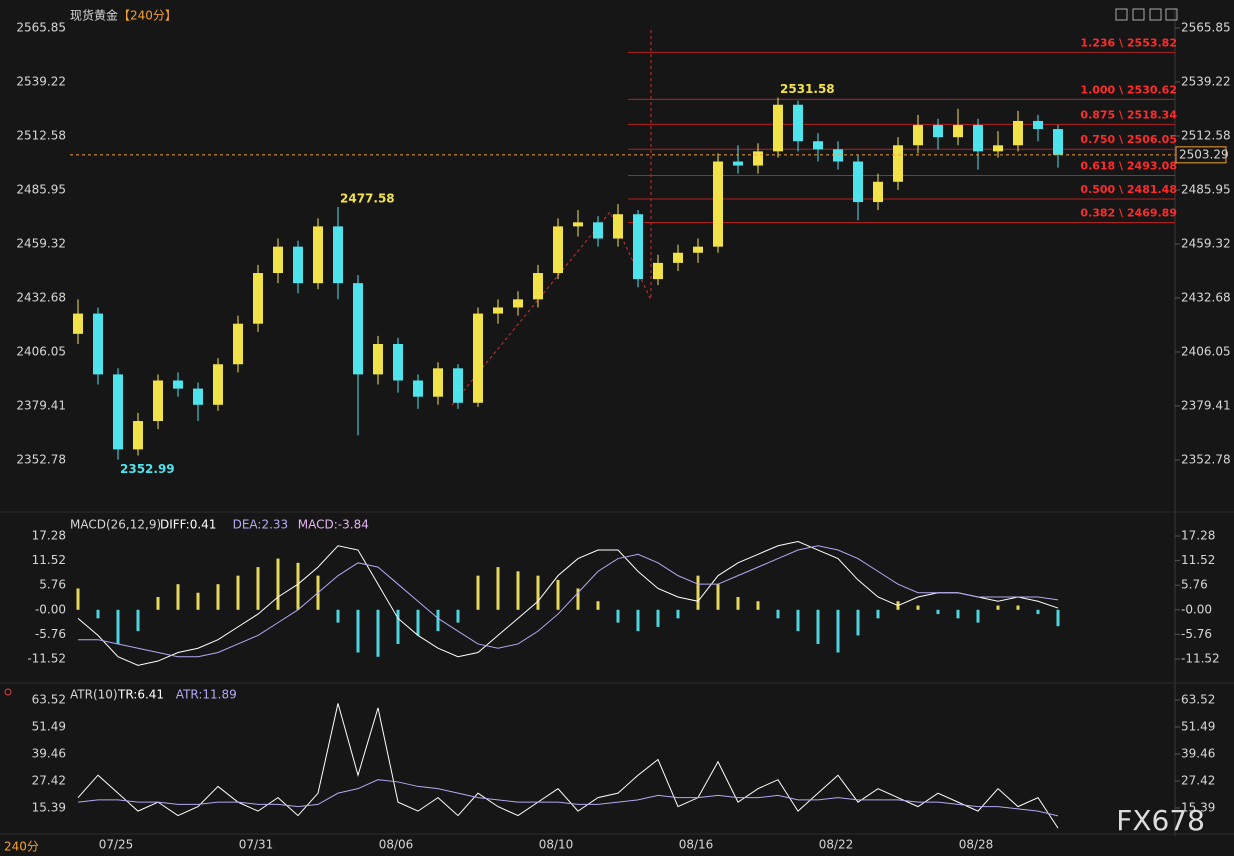 This screenshot has width=1234, height=856. I want to click on fib-label: 1.000 \ 2530.62, so click(1128, 89).